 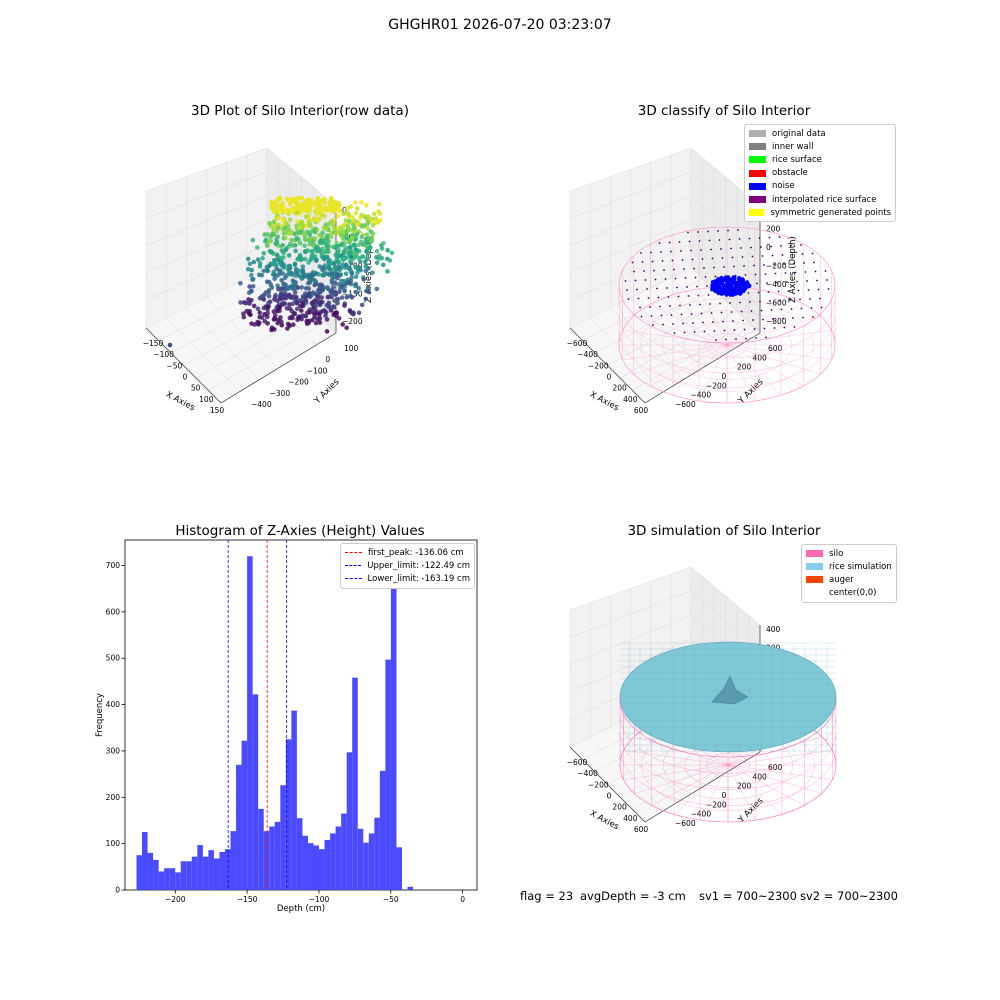 What do you see at coordinates (196, 388) in the screenshot?
I see `raw-xtick-label: 50` at bounding box center [196, 388].